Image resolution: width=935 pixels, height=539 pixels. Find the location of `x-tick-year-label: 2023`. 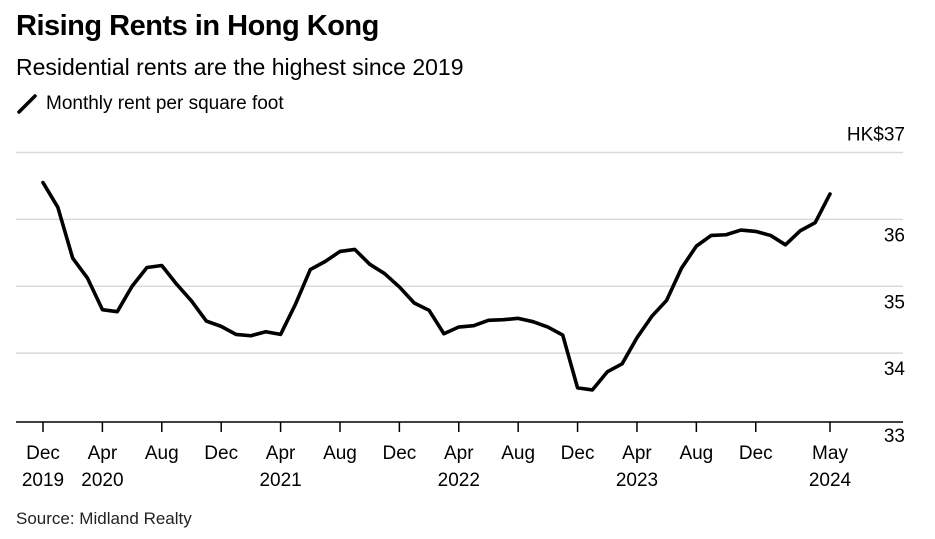

x-tick-year-label: 2023 is located at coordinates (637, 480).